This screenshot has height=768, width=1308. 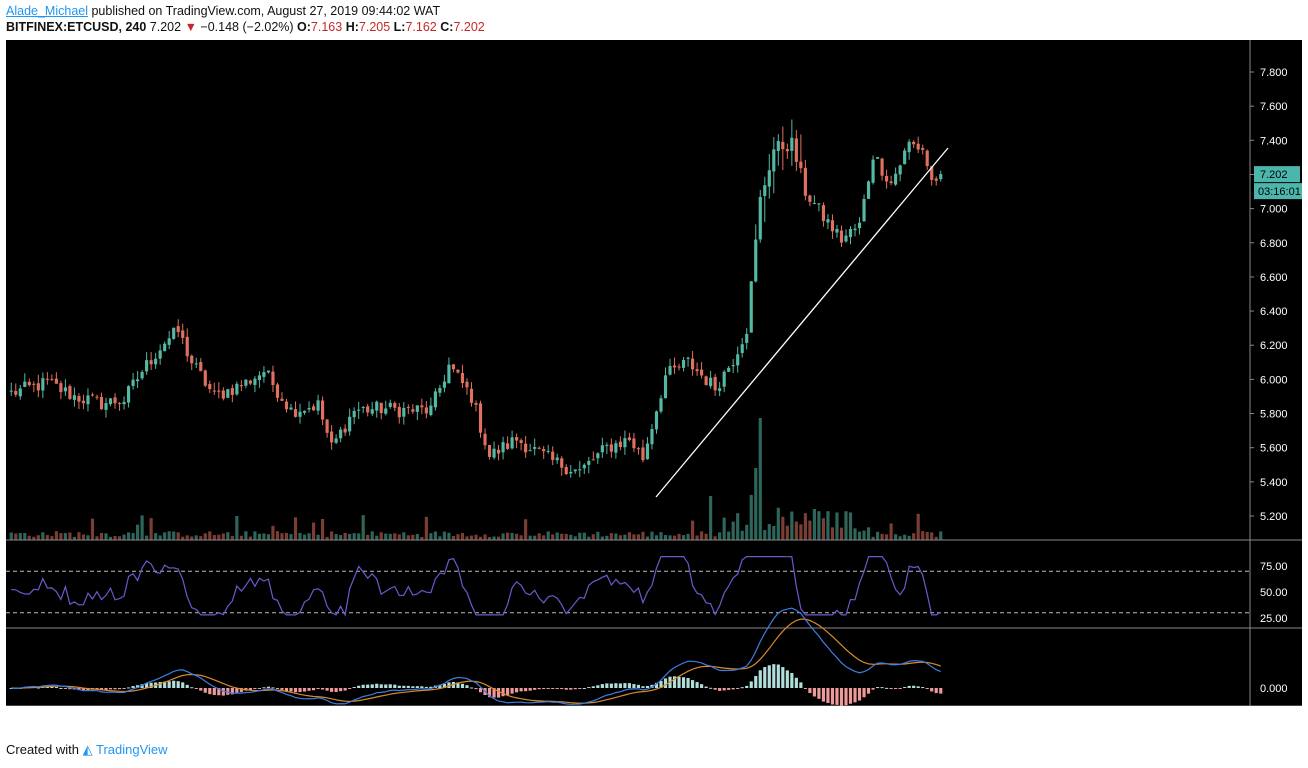 I want to click on price-change: −0.148 (−2.02%), so click(x=247, y=27).